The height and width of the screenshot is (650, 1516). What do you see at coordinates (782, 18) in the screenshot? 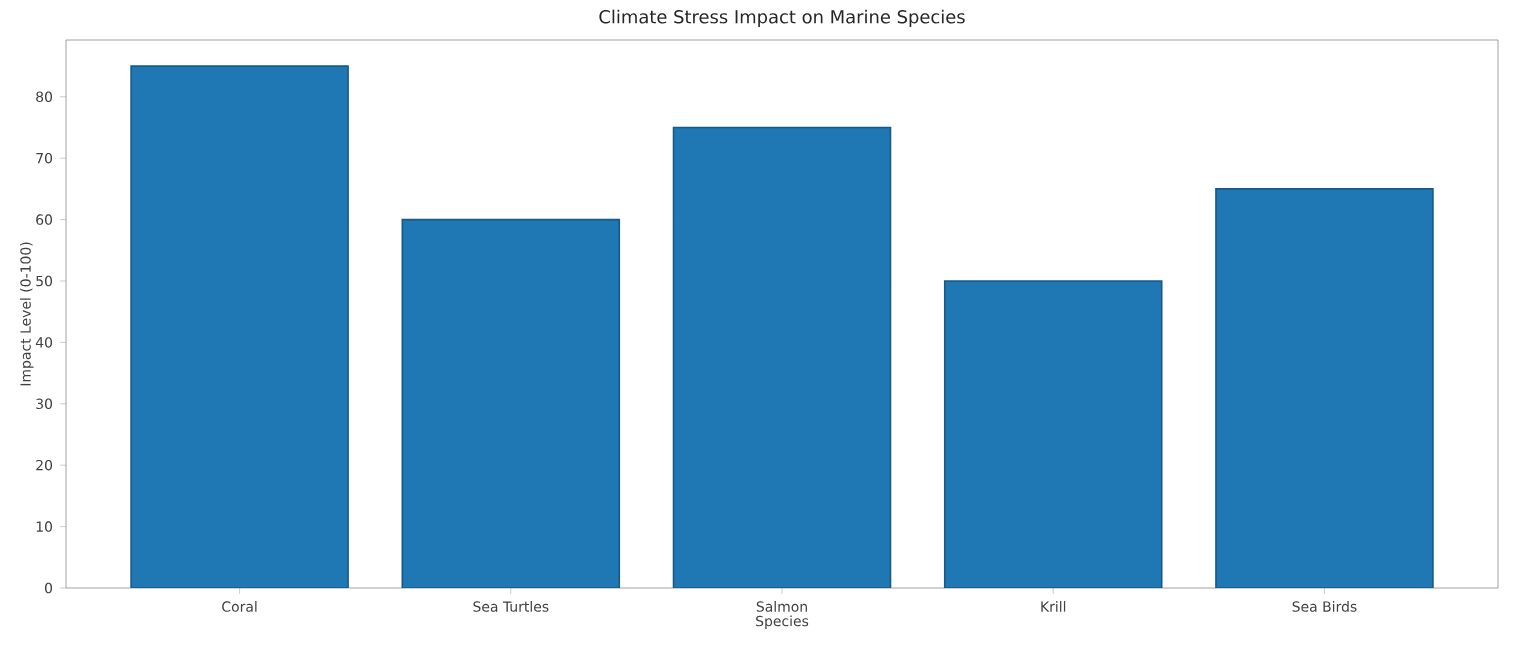
I see `chart-title: Climate Stress Impact on Marine Species` at bounding box center [782, 18].